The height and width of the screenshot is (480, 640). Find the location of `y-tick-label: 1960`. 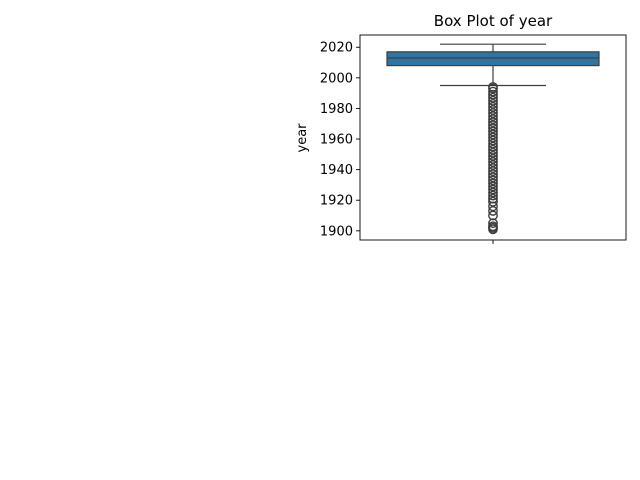

y-tick-label: 1960 is located at coordinates (336, 140).